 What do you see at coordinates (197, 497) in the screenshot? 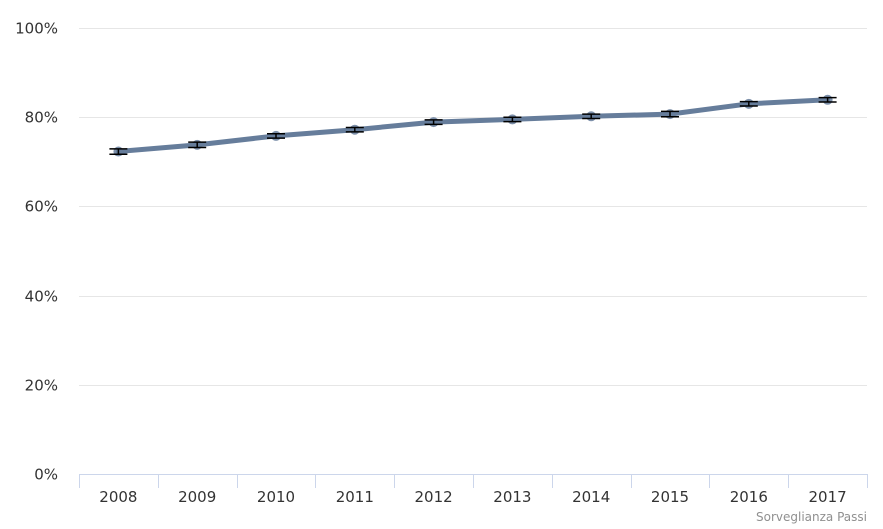
I see `x-tick-label-2009: 2009` at bounding box center [197, 497].